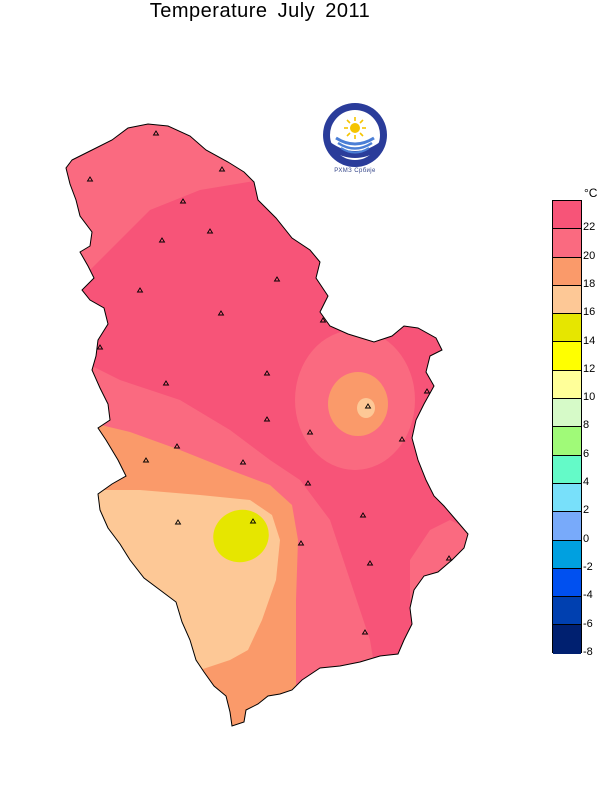 This screenshot has width=600, height=807. Describe the element at coordinates (588, 566) in the screenshot. I see `legend-label: -2` at that location.